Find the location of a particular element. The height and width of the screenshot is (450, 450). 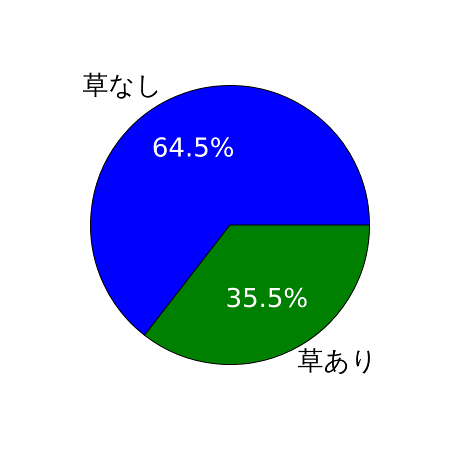

data-label: 35.5% is located at coordinates (267, 299).